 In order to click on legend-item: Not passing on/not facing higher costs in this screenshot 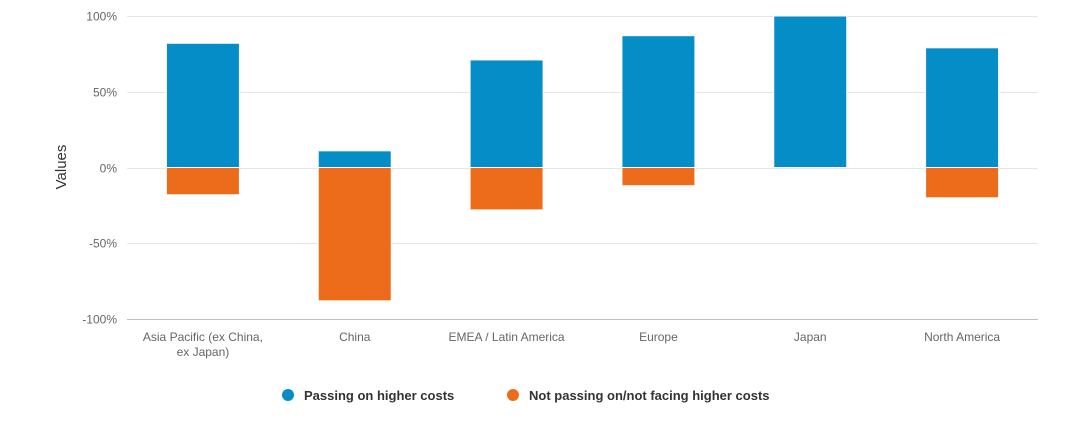, I will do `click(638, 395)`.